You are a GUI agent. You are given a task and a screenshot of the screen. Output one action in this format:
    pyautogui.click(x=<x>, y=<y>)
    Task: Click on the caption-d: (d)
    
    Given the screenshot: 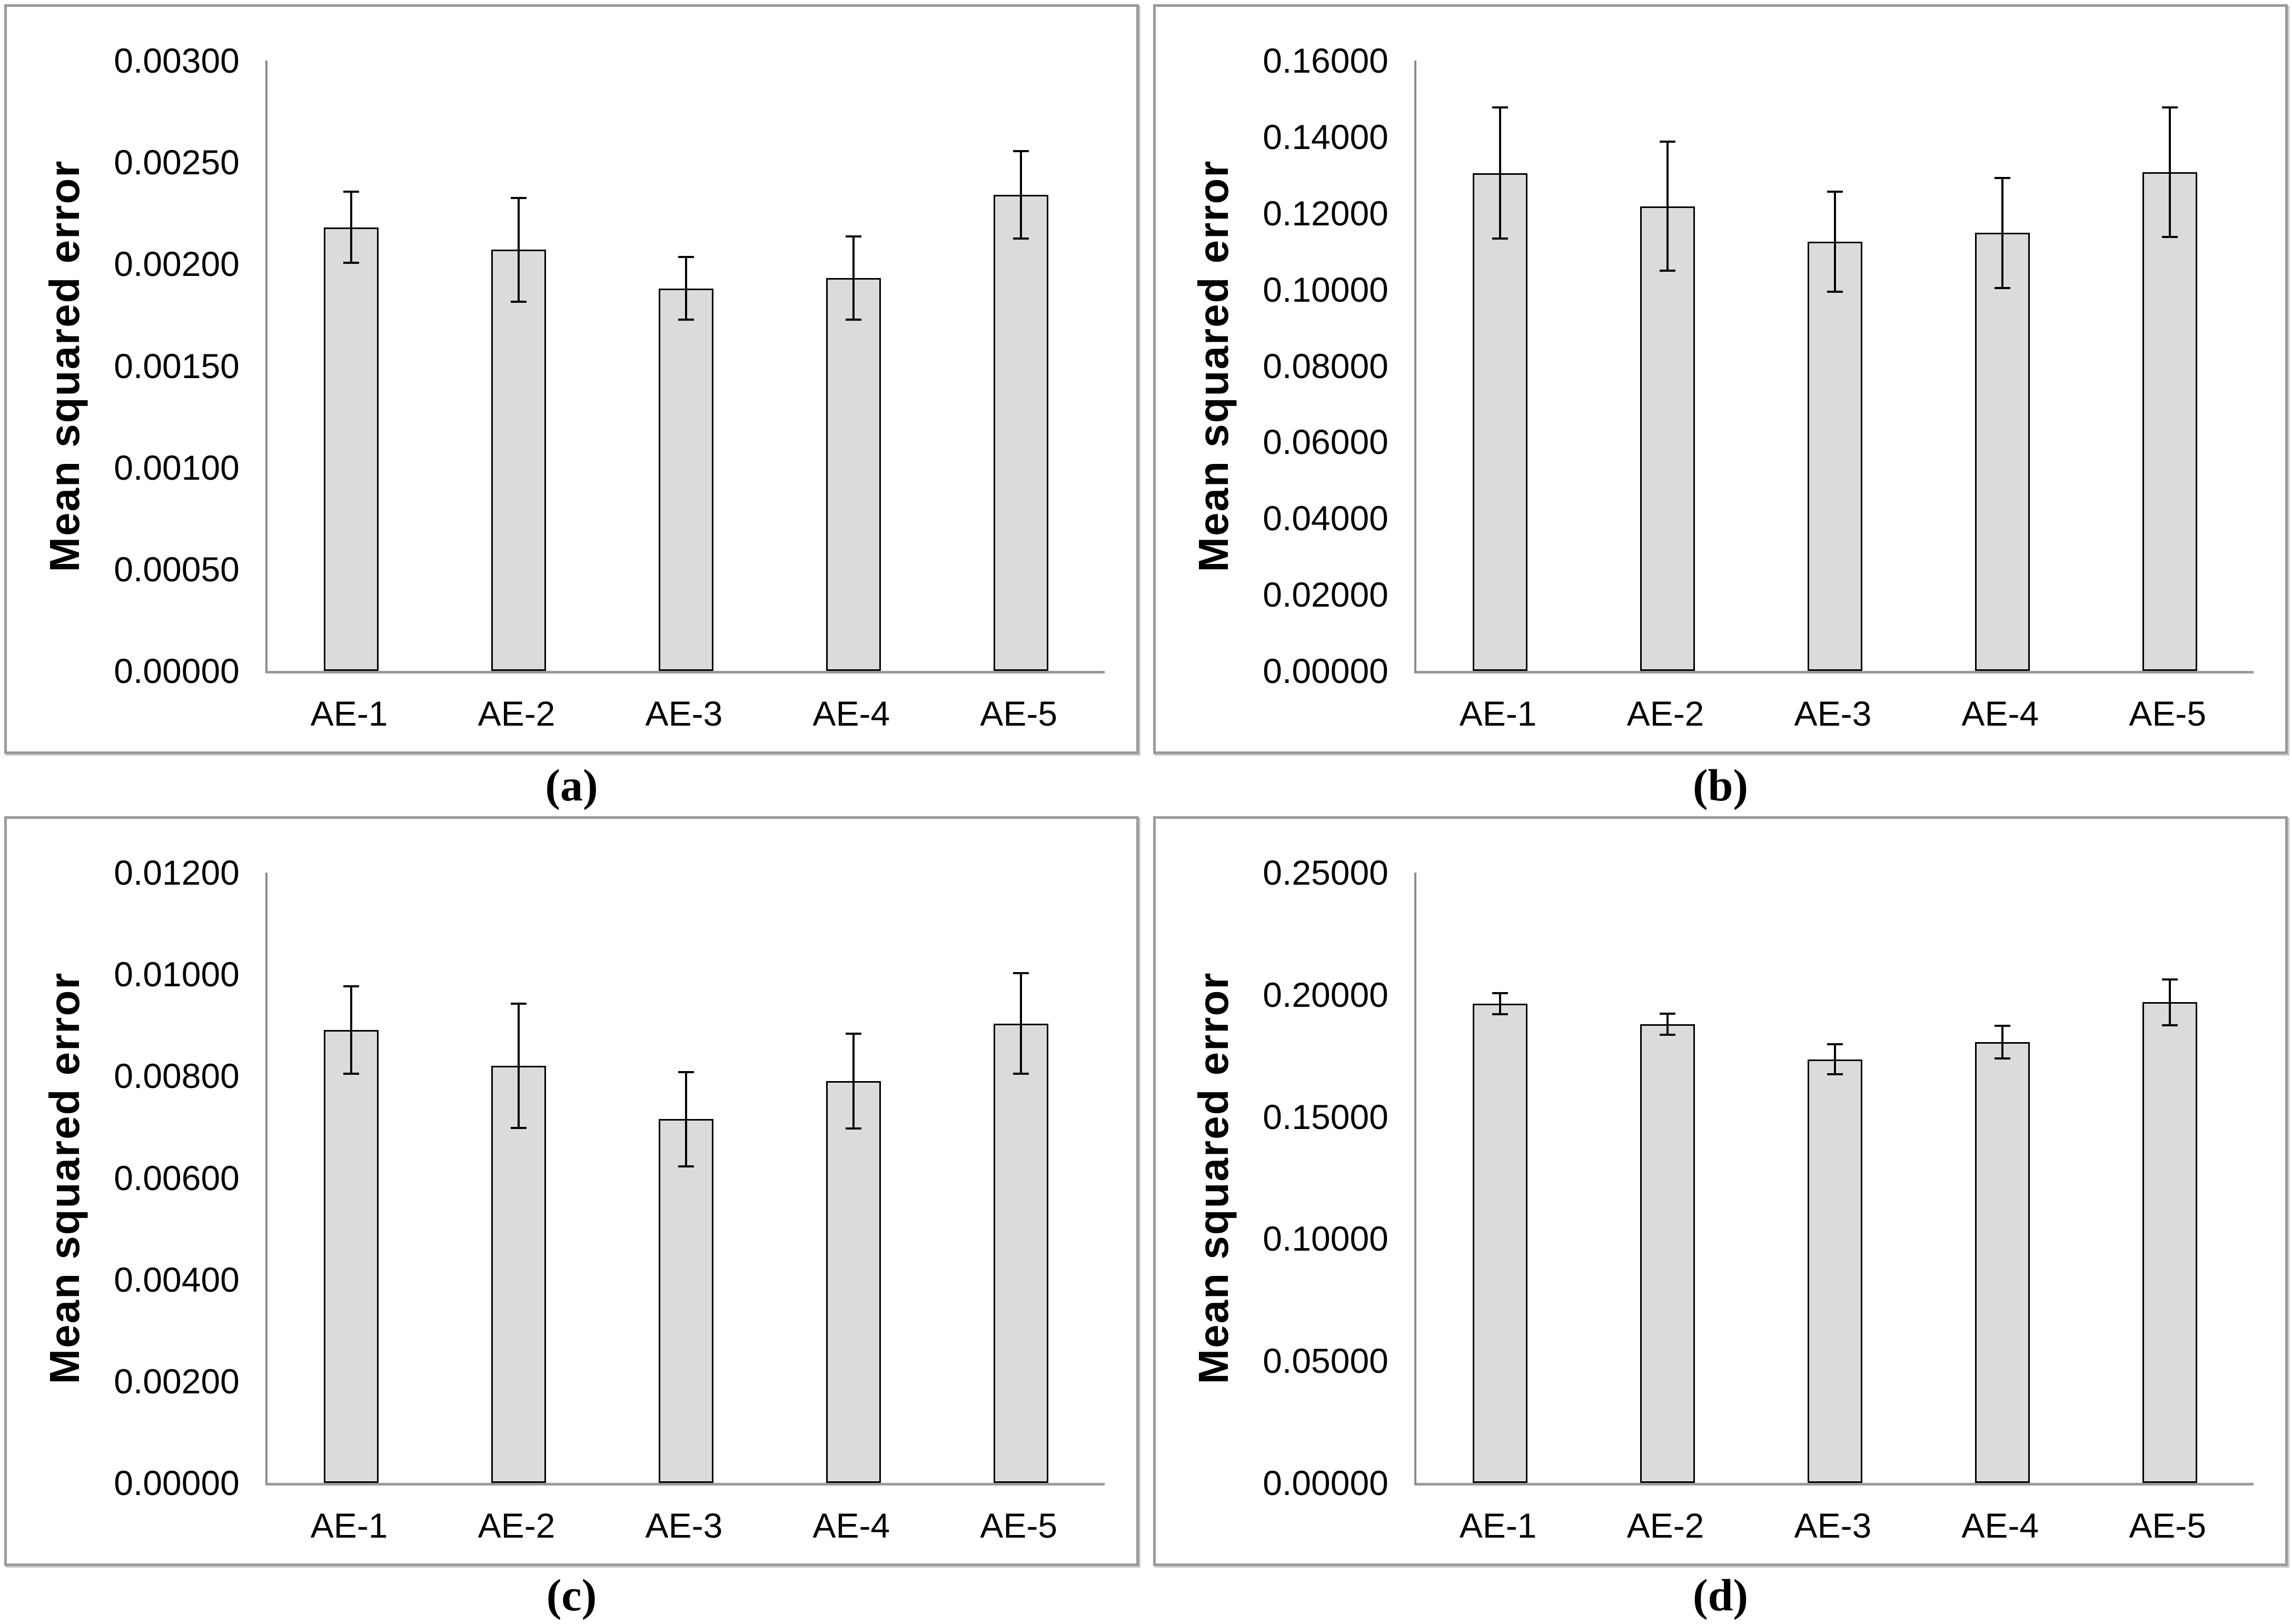 What is the action you would take?
    pyautogui.click(x=1721, y=1595)
    